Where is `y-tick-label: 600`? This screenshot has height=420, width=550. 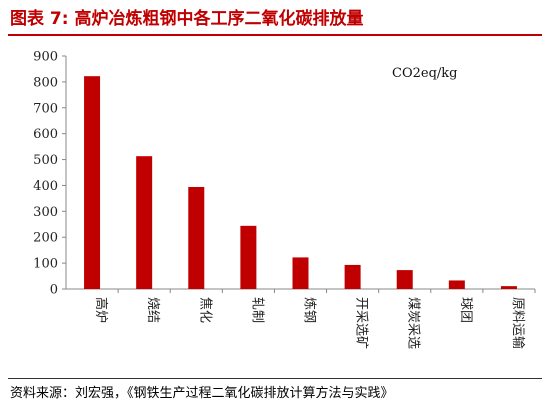
y-tick-label: 600 is located at coordinates (45, 134).